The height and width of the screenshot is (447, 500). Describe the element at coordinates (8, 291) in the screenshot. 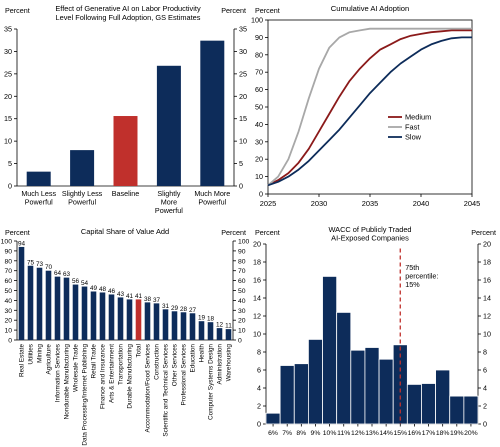

I see `capital-share-ytick-label-left: 50` at that location.